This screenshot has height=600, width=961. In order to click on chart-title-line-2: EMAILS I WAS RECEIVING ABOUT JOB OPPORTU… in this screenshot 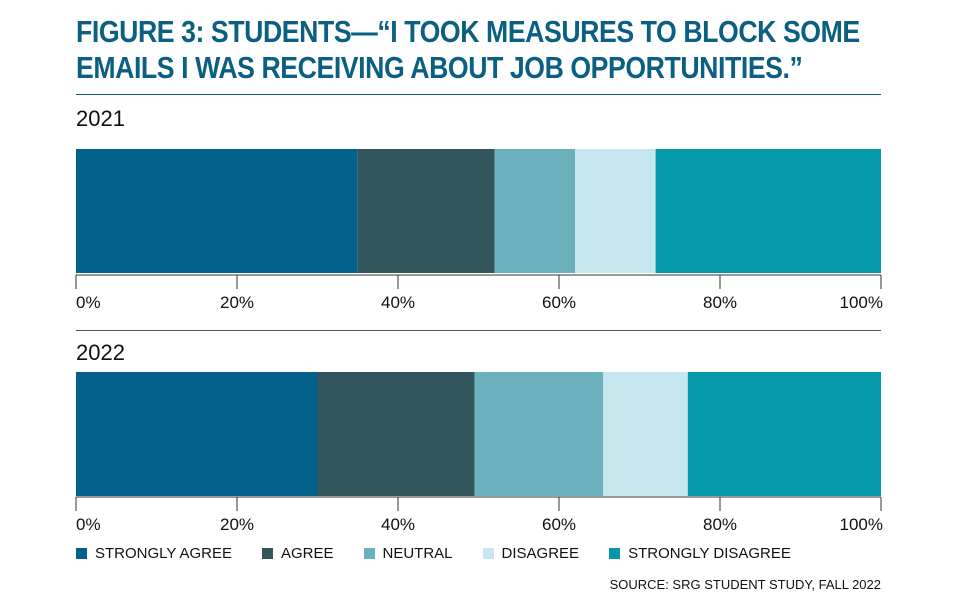, I will do `click(439, 67)`.